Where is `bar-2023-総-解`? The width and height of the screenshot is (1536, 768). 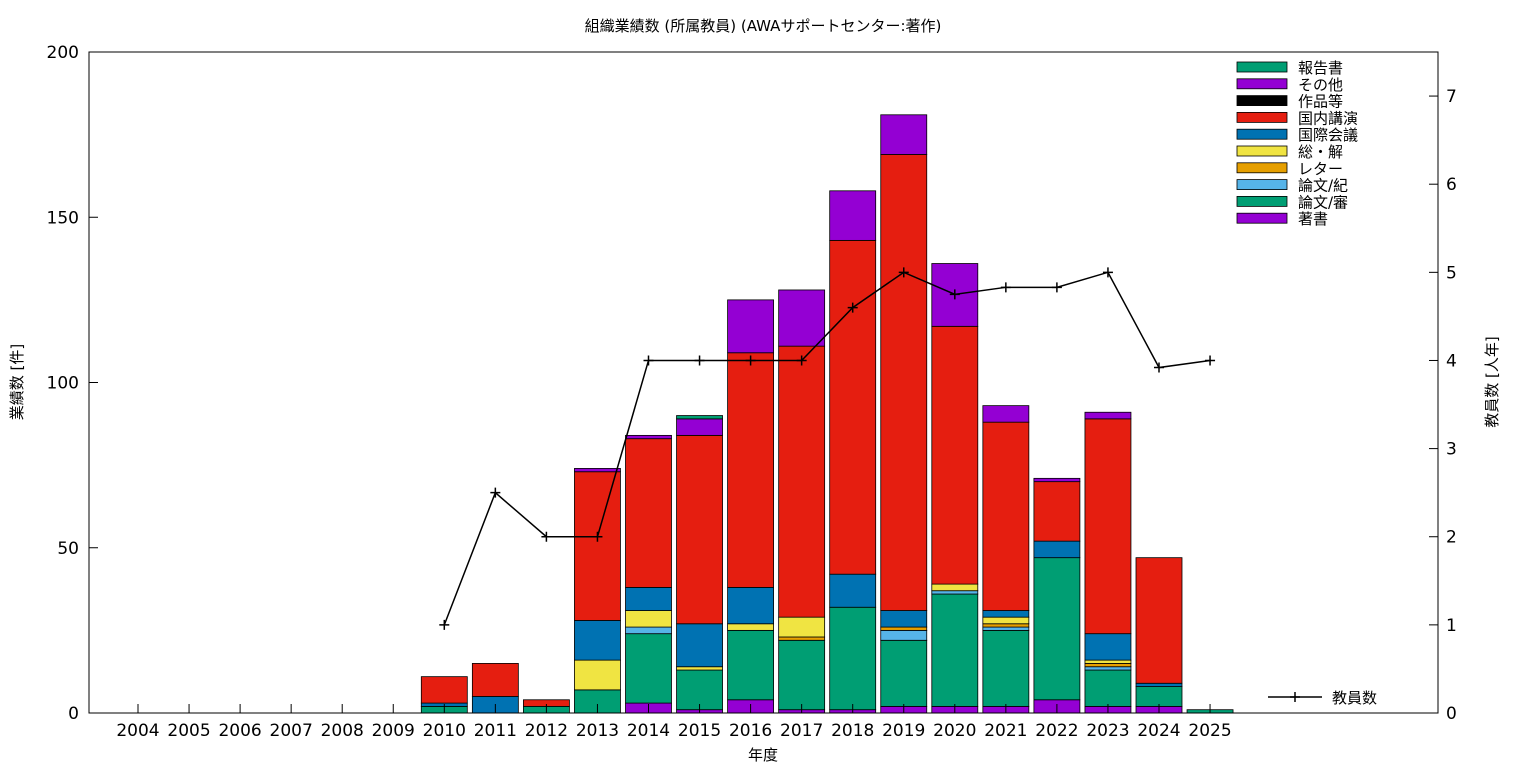
bar-2023-総-解 is located at coordinates (1108, 661).